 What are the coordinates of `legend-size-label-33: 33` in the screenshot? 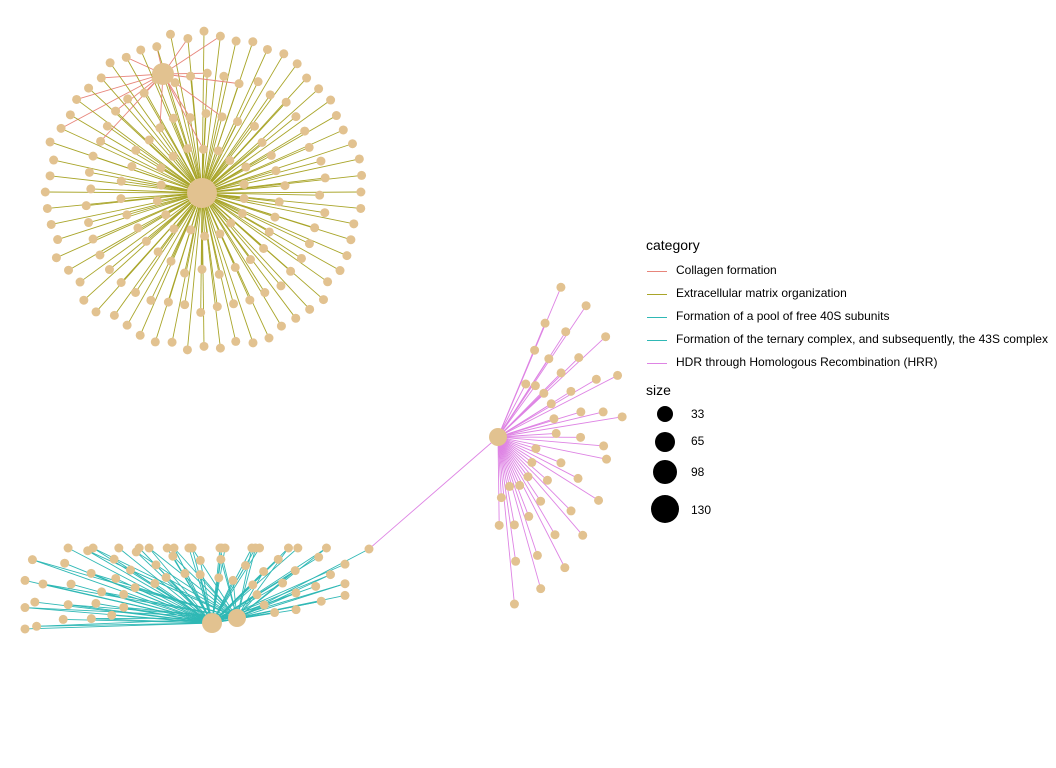 It's located at (698, 414).